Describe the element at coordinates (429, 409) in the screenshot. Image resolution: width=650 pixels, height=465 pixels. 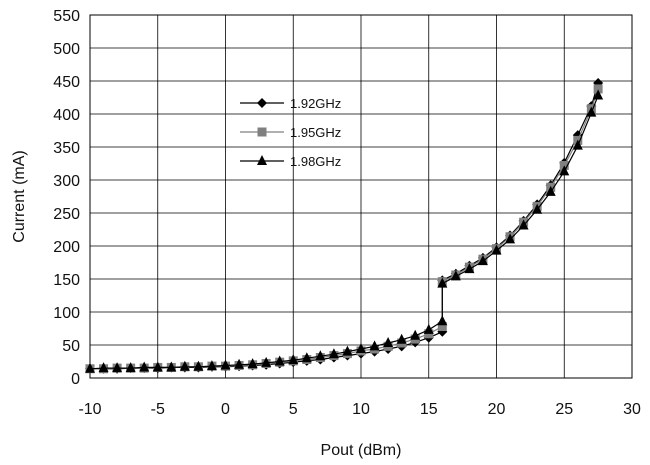
I see `x-tick-label: 15` at that location.